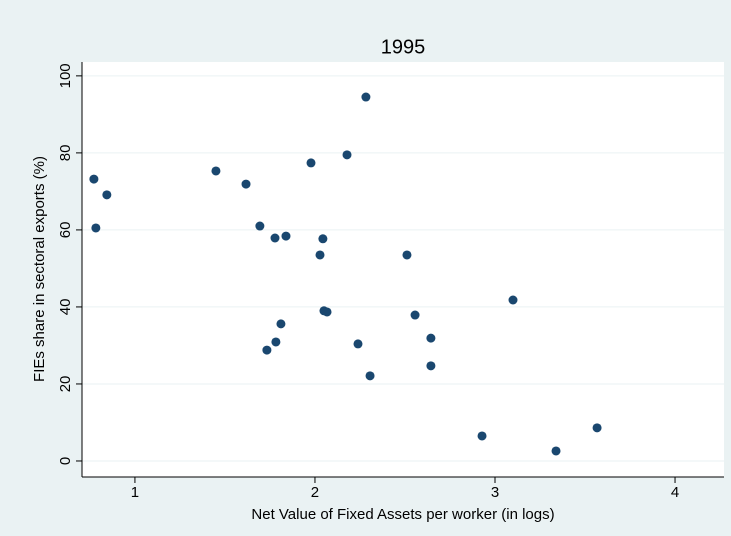 The height and width of the screenshot is (536, 731). What do you see at coordinates (495, 492) in the screenshot?
I see `x-tick-label: 3` at bounding box center [495, 492].